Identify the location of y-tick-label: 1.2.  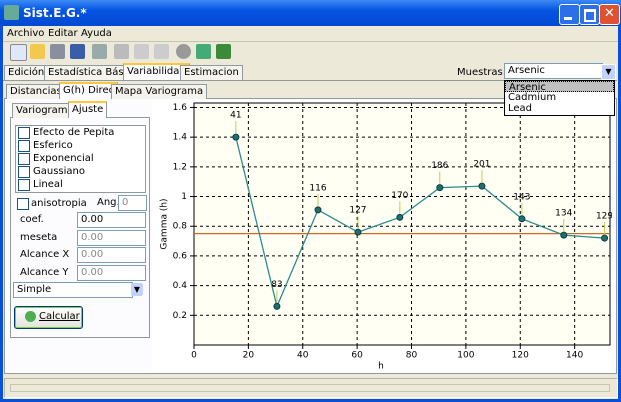
(180, 167).